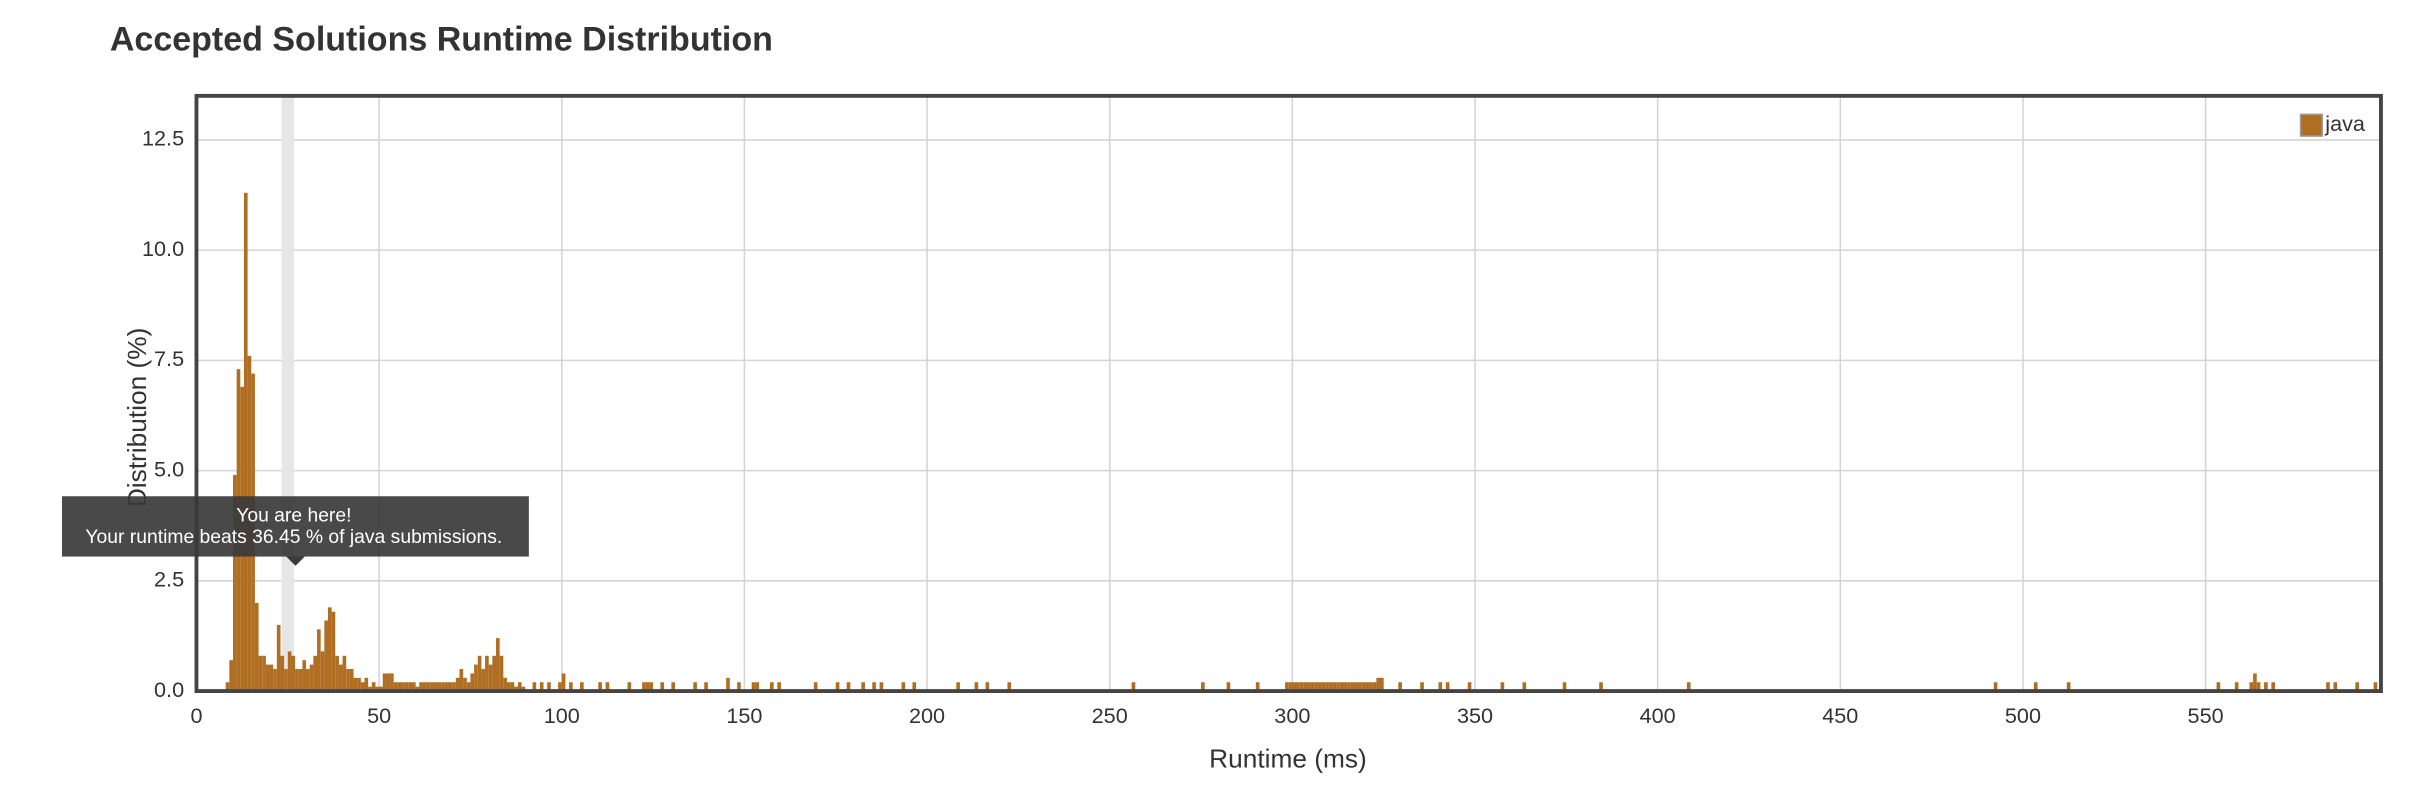 This screenshot has height=790, width=2412. I want to click on tooltip-arrow, so click(295, 561).